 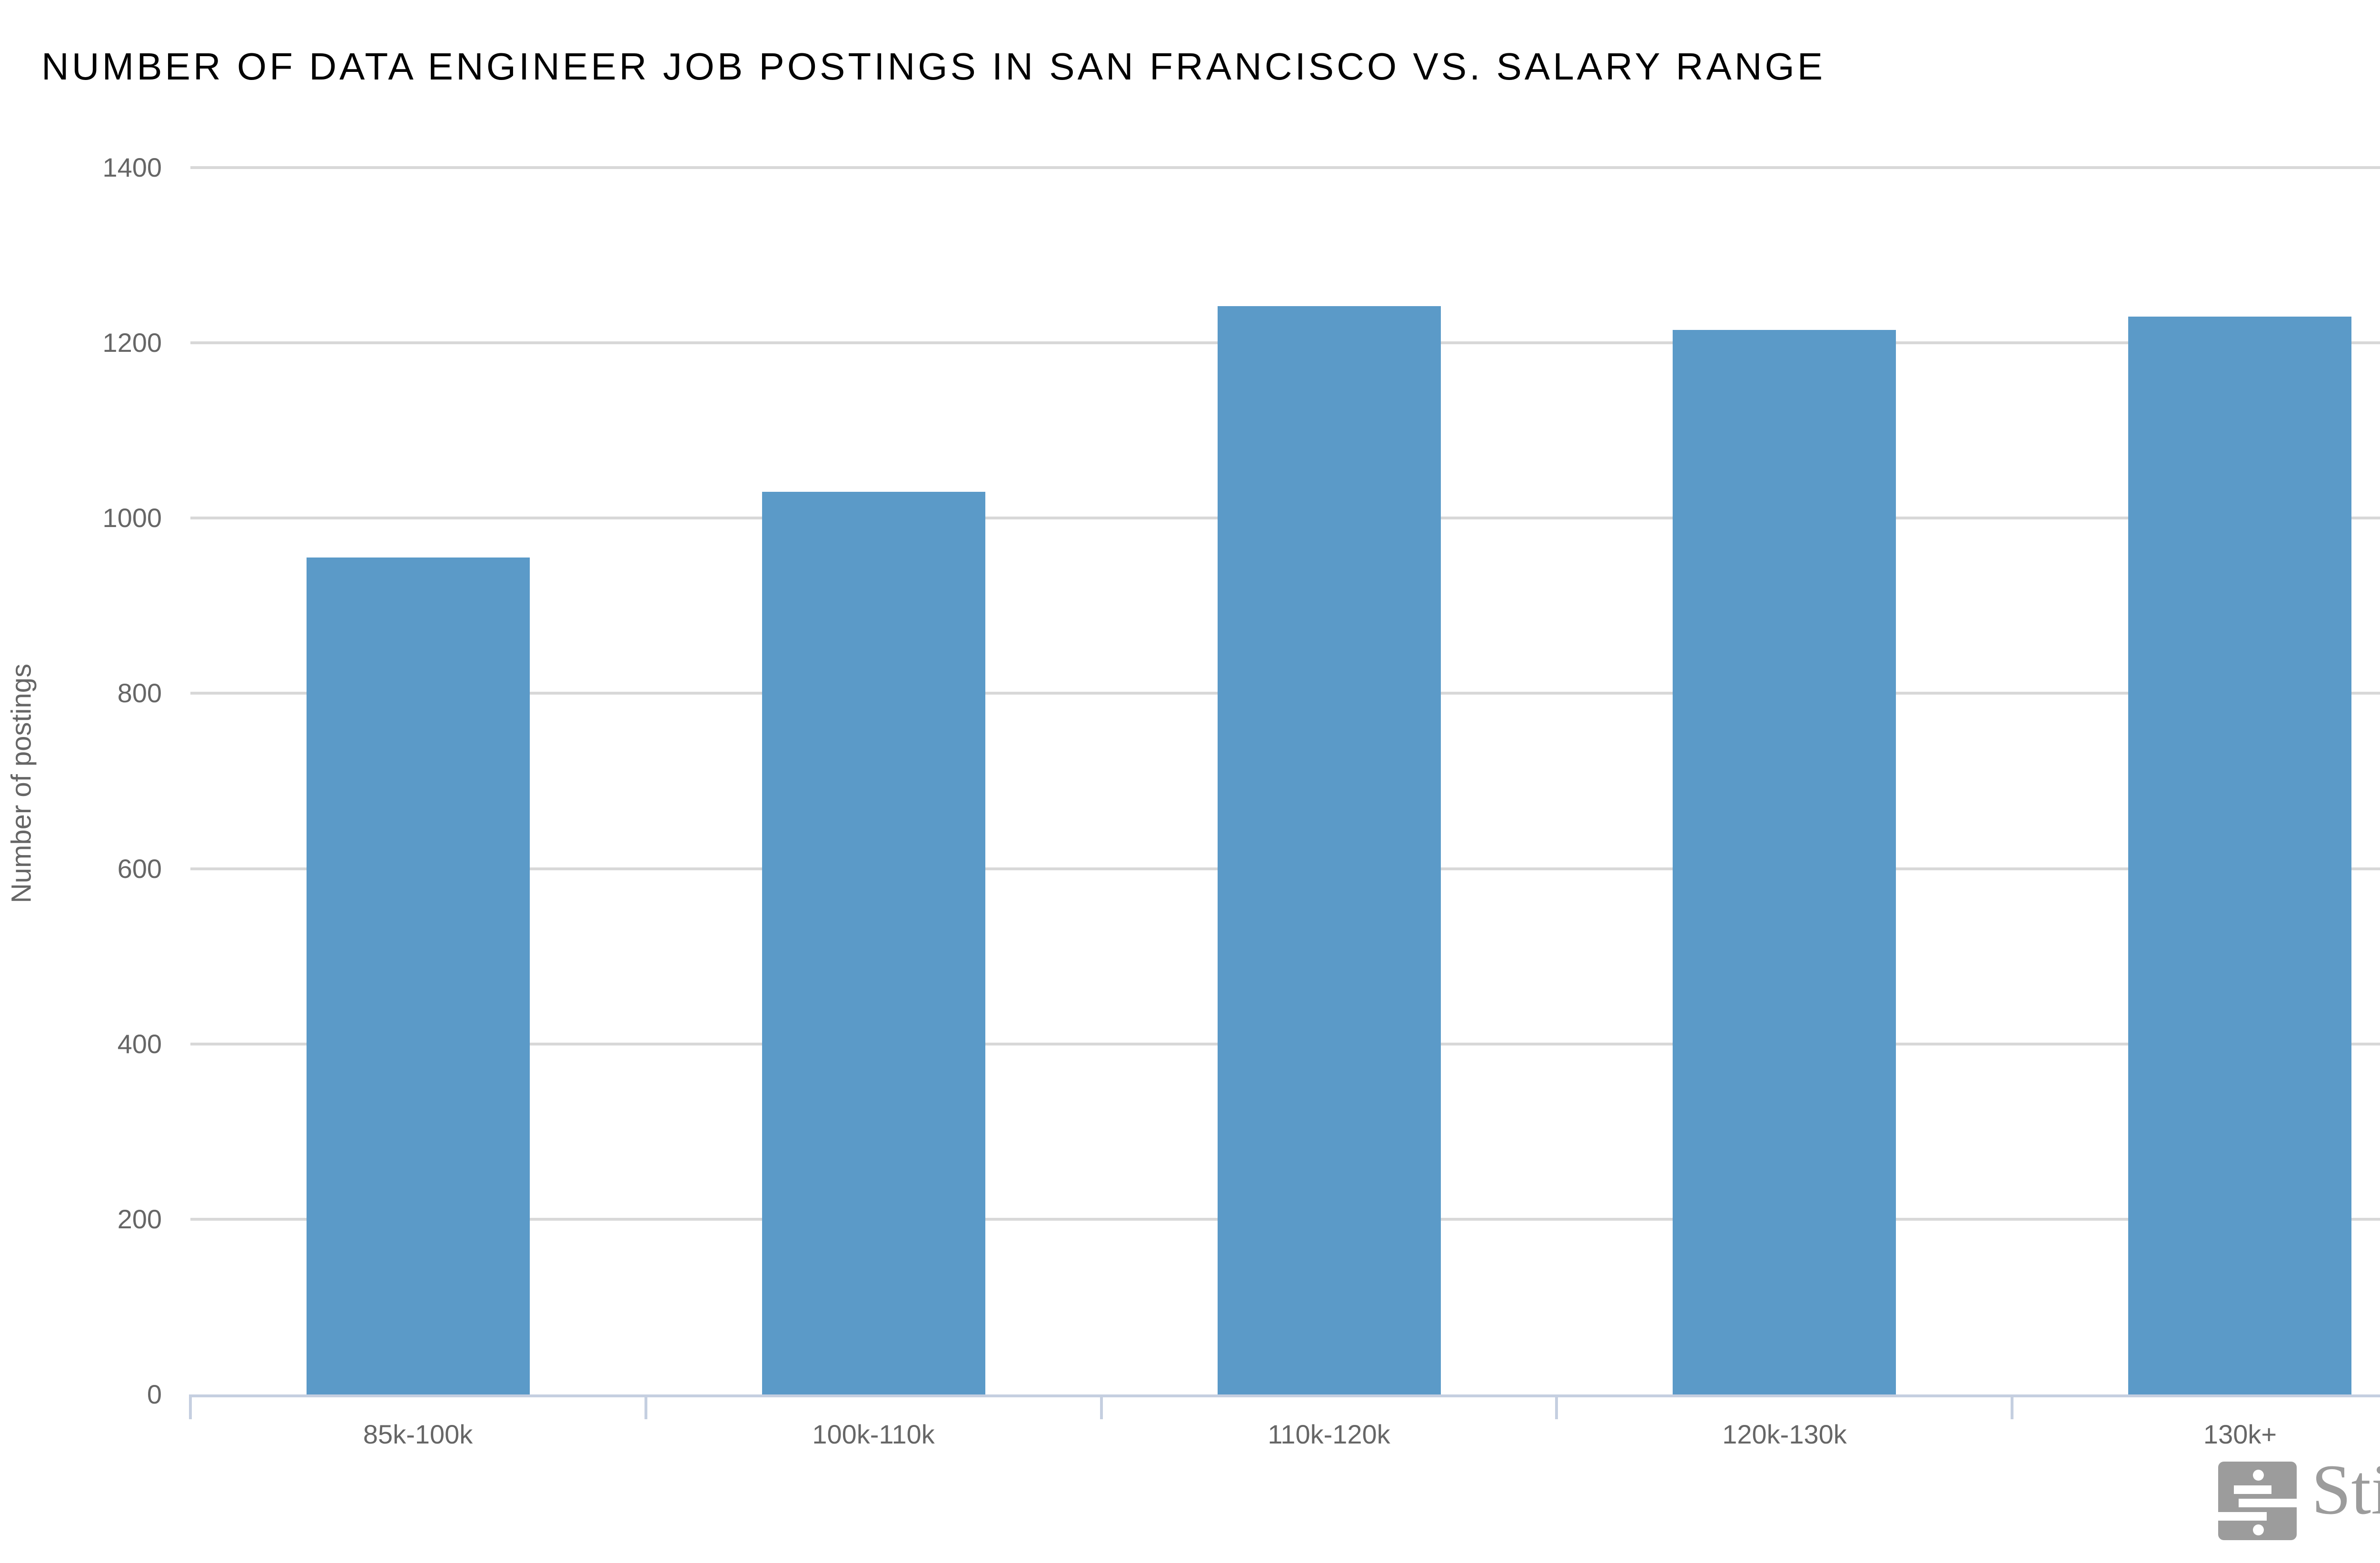 What do you see at coordinates (21, 783) in the screenshot?
I see `y-axis-title: Number of postings` at bounding box center [21, 783].